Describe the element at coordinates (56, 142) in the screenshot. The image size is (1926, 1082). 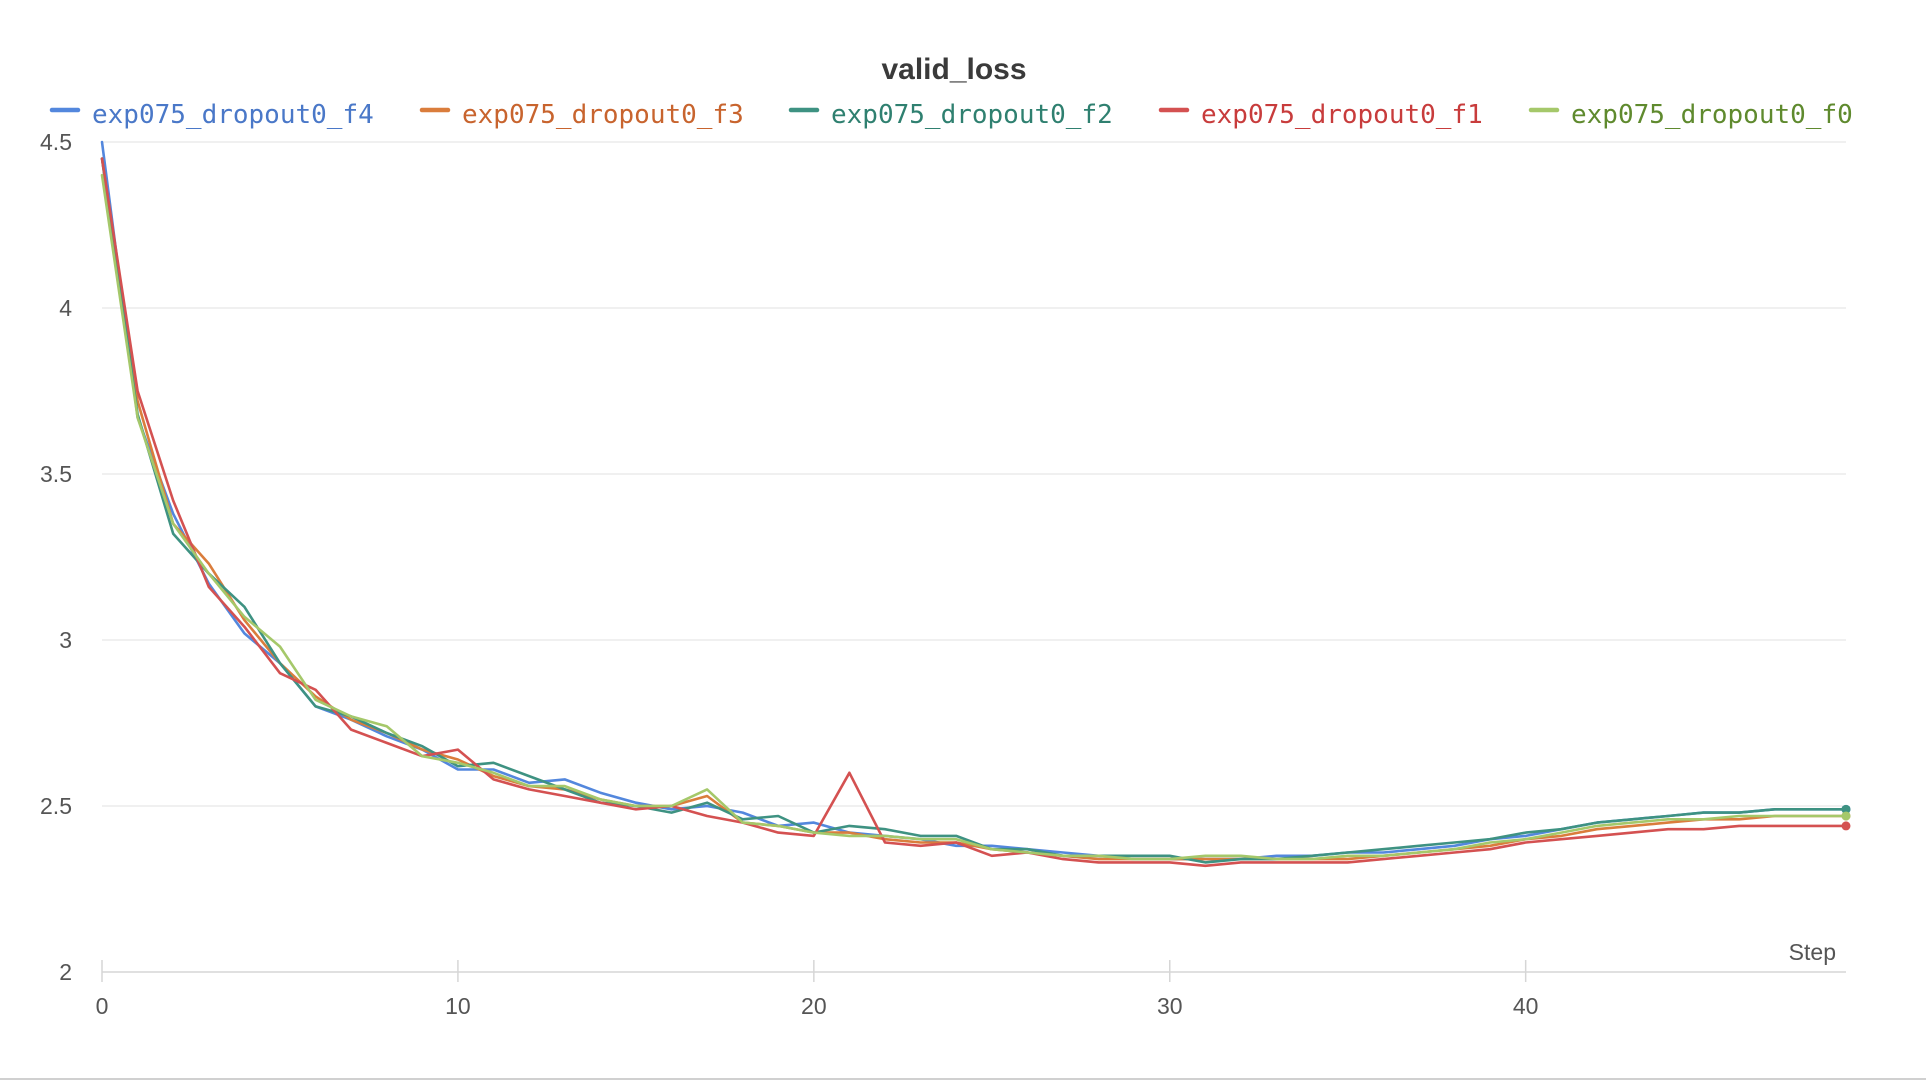
I see `y-tick-label: 4.5` at that location.